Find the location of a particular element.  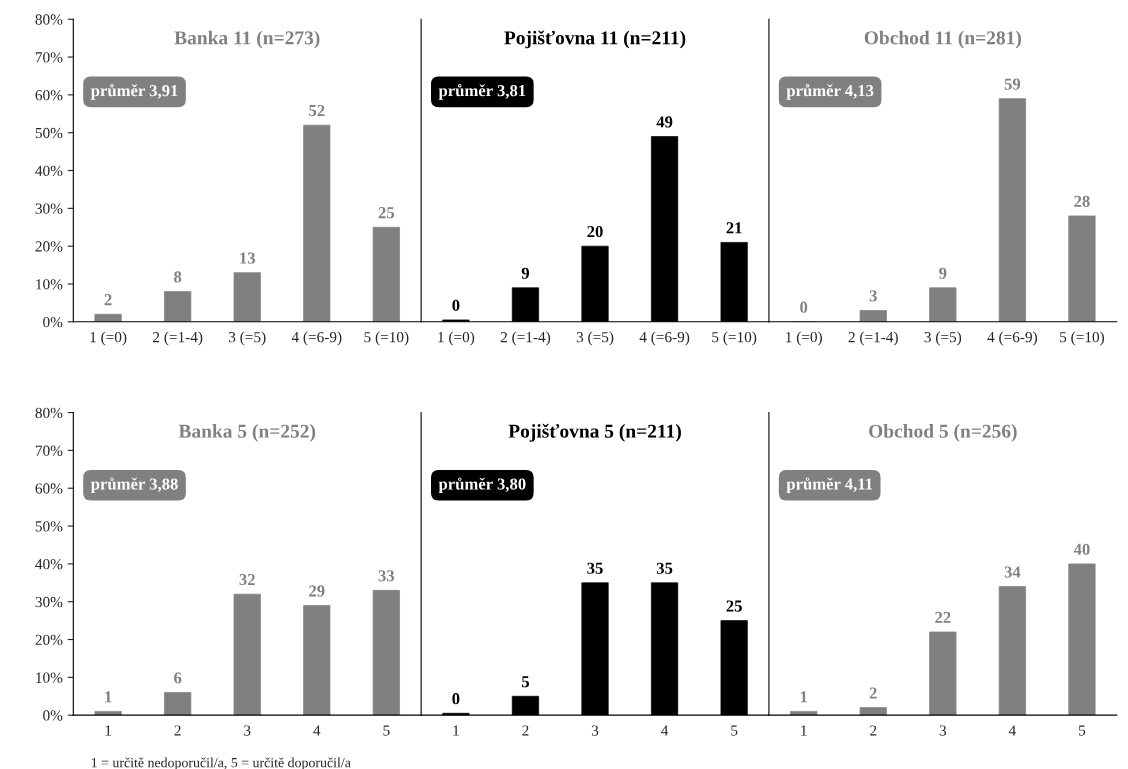

text: Obchod 5 (n=256) is located at coordinates (943, 433).